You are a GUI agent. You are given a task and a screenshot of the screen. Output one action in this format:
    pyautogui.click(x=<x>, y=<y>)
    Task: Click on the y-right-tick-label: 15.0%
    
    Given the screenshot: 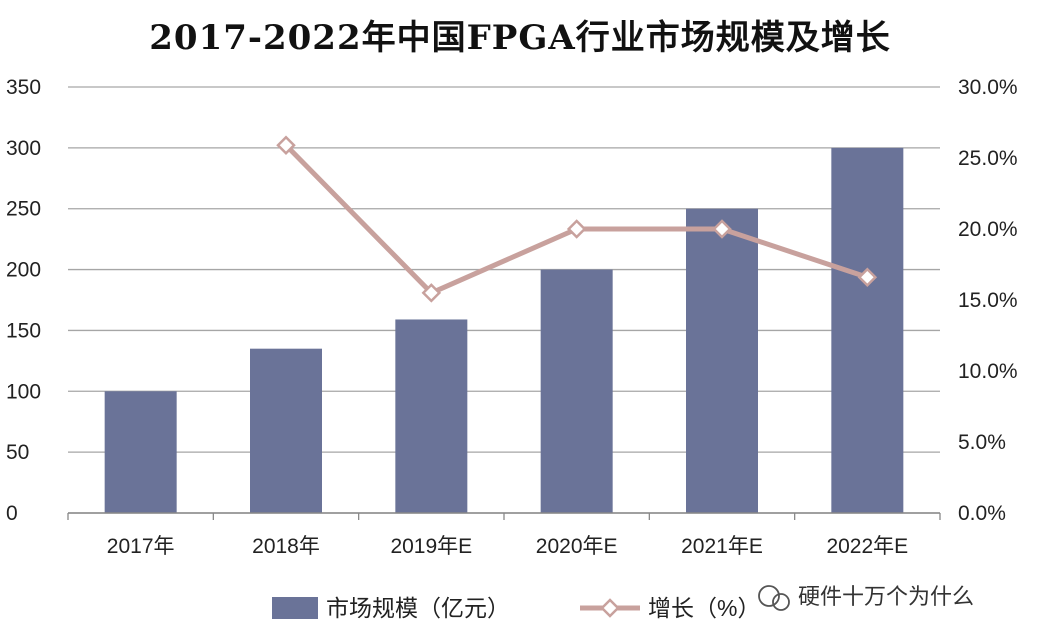 What is the action you would take?
    pyautogui.click(x=988, y=300)
    